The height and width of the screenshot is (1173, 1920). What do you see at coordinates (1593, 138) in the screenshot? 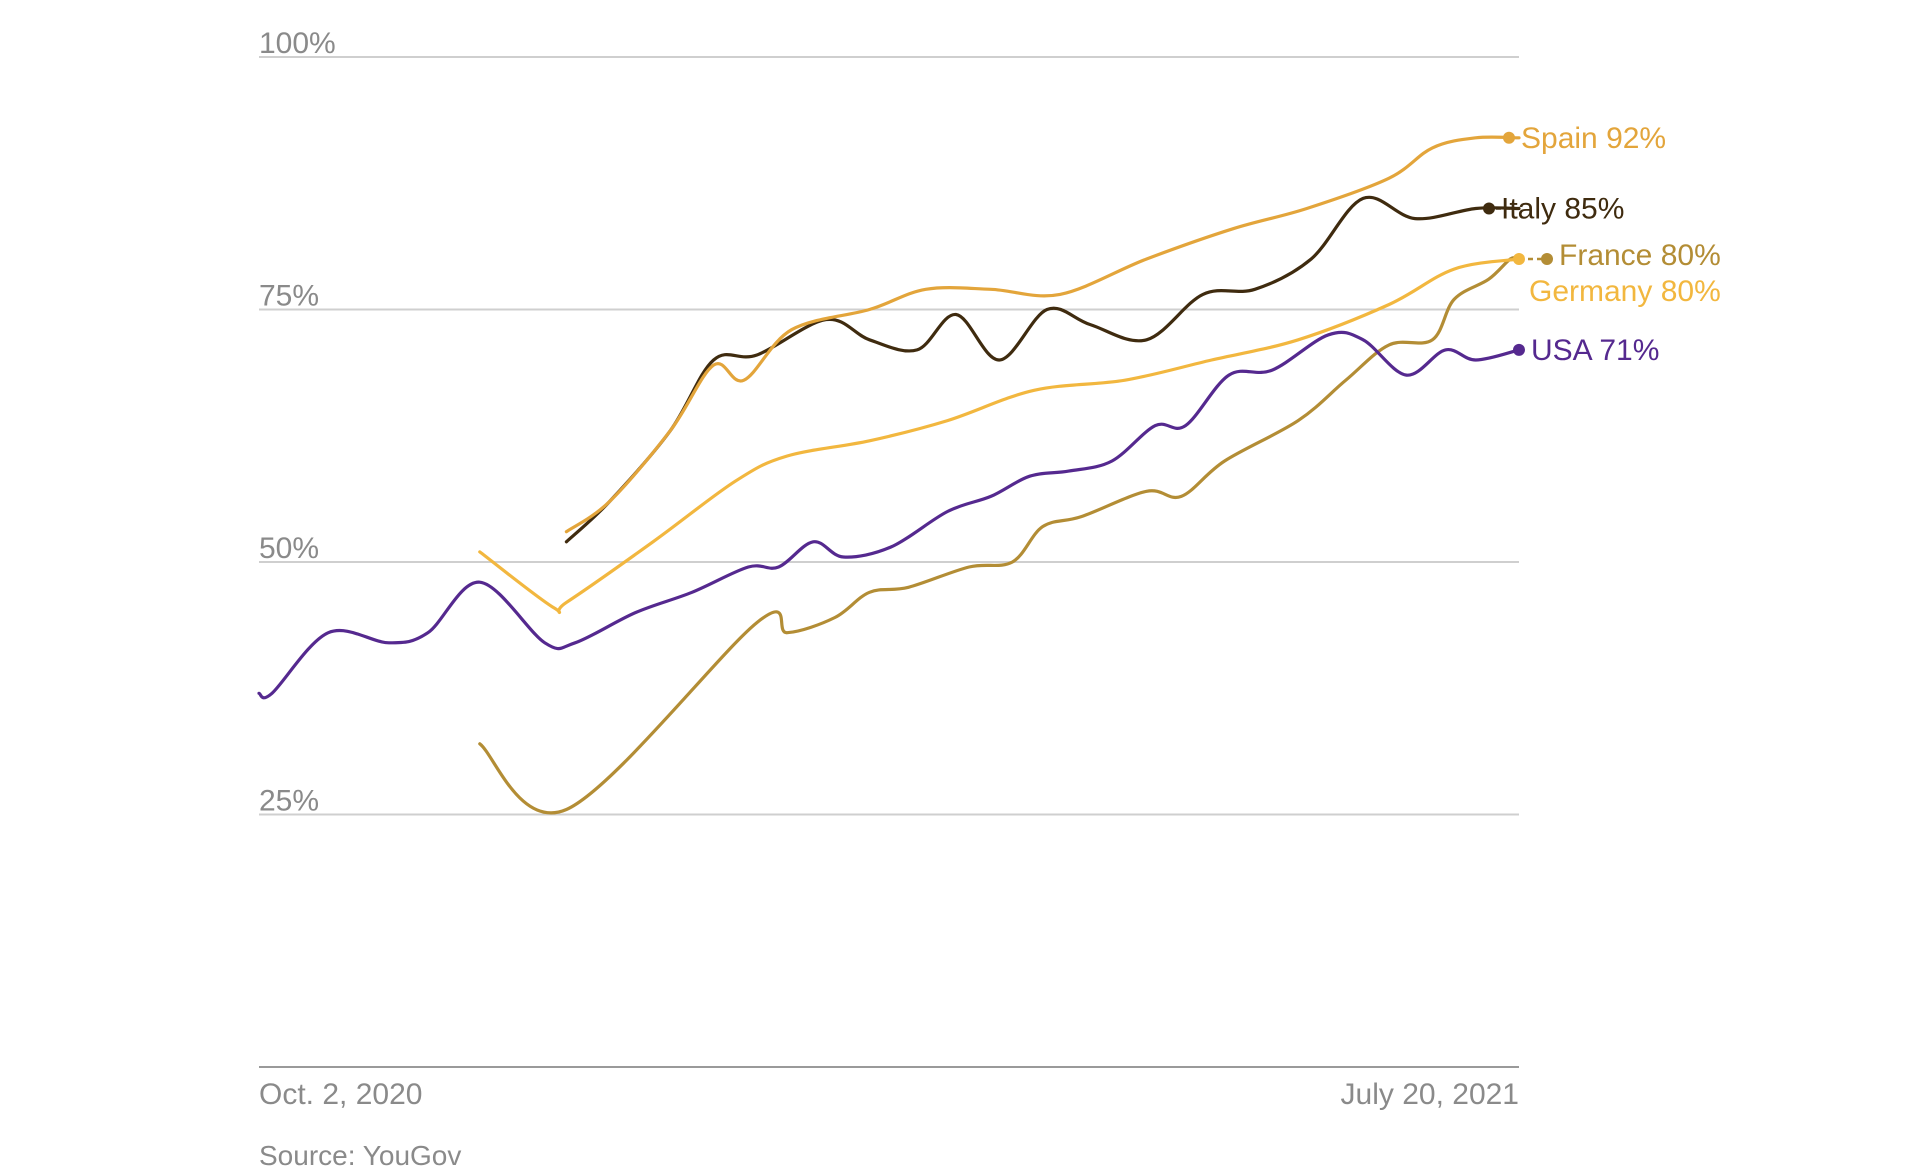
I see `series-end-label-spain: Spain 92%` at bounding box center [1593, 138].